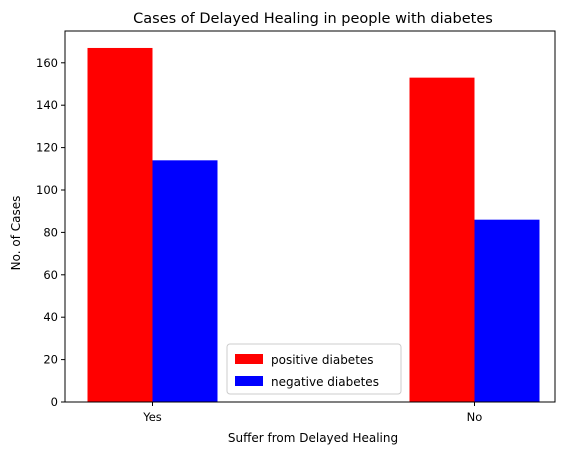  I want to click on legend-label-2: negative diabetes, so click(325, 382).